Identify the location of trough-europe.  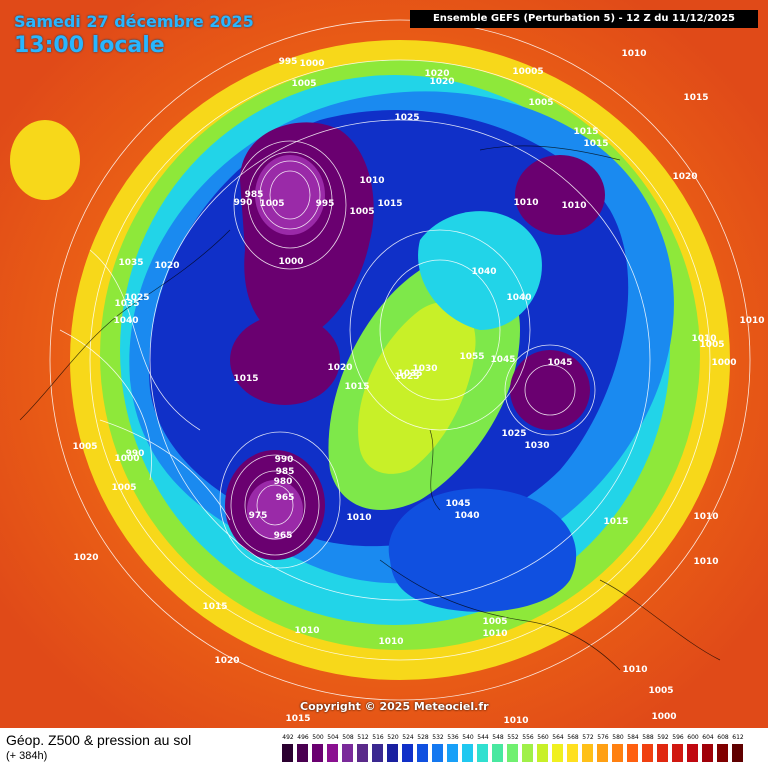
(482, 550).